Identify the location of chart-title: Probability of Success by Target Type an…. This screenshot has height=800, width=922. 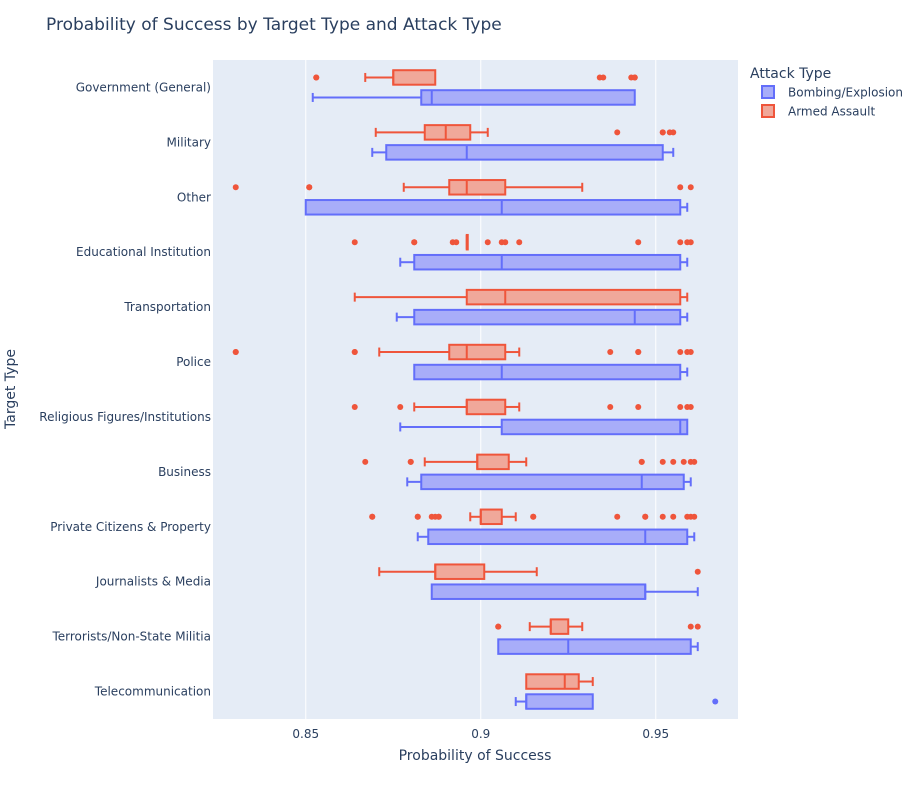
(274, 25).